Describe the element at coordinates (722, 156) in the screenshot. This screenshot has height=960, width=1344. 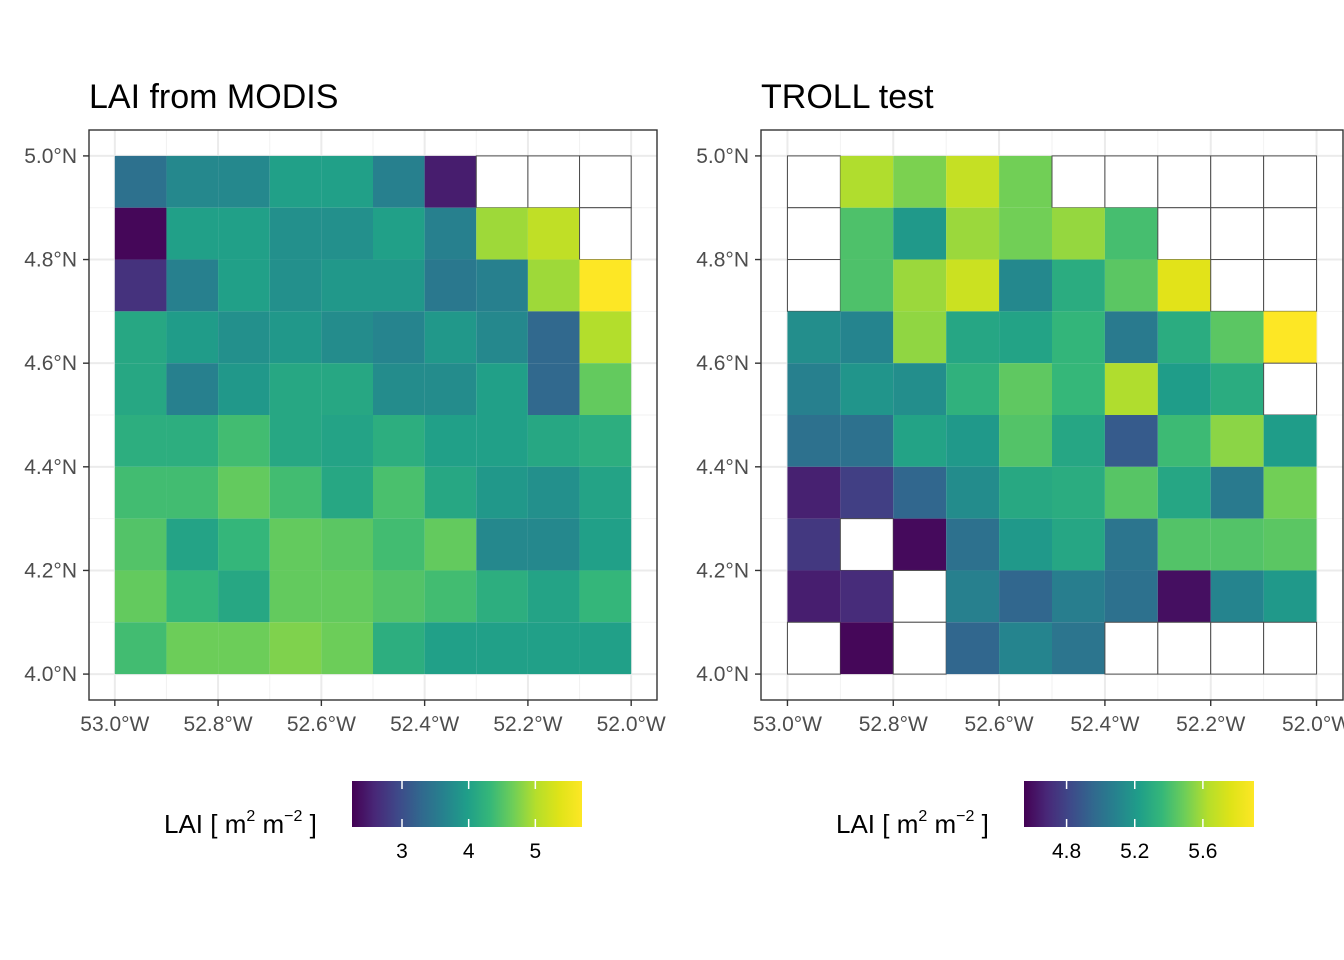
I see `y-tick-label: 5.0°N` at that location.